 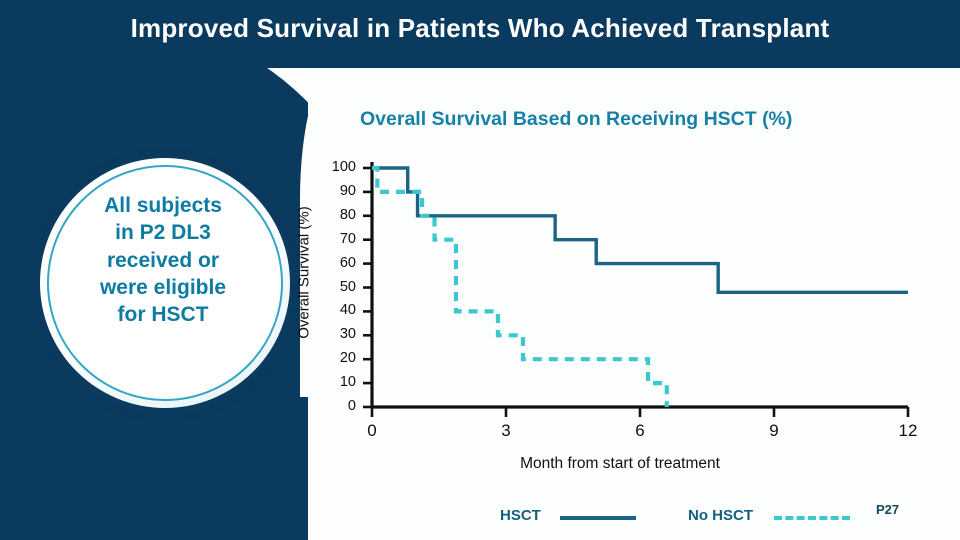 What do you see at coordinates (640, 430) in the screenshot?
I see `x-tick-label: 6` at bounding box center [640, 430].